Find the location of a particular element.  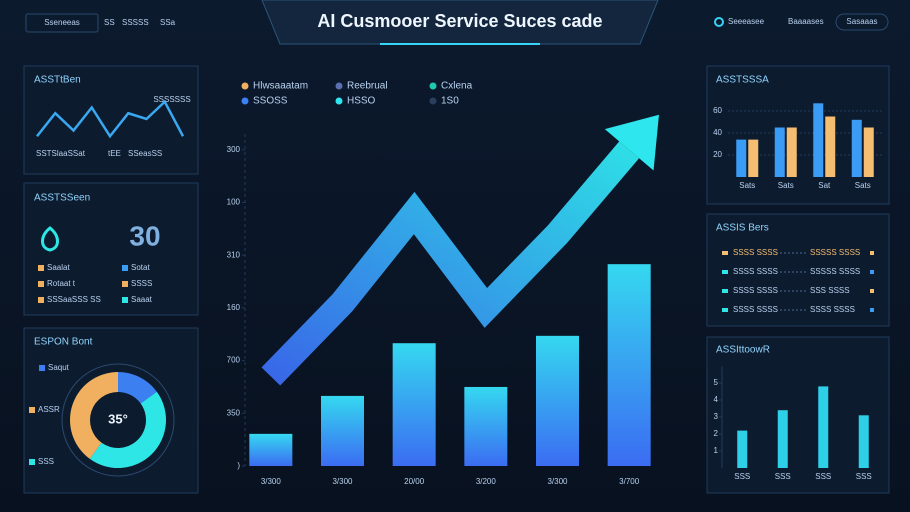

y-tick-label: 20 is located at coordinates (717, 154).